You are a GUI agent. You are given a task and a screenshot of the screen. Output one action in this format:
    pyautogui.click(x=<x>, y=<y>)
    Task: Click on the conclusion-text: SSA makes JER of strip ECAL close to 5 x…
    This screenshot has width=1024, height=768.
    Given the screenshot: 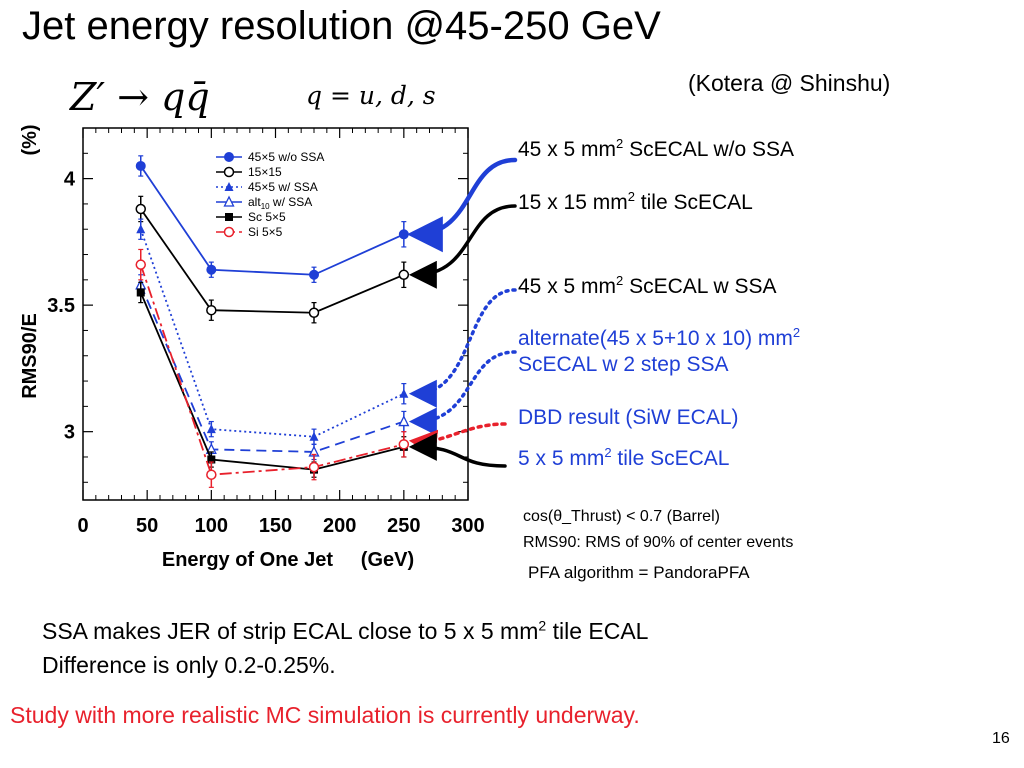 What is the action you would take?
    pyautogui.click(x=345, y=647)
    